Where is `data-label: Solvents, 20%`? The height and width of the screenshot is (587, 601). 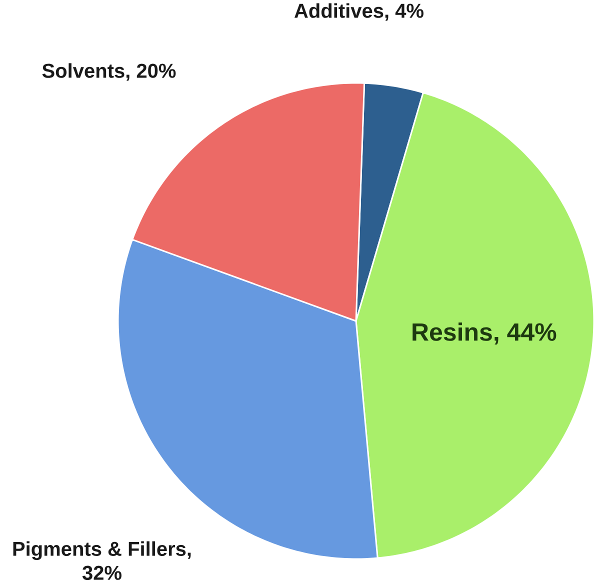 data-label: Solvents, 20% is located at coordinates (109, 72).